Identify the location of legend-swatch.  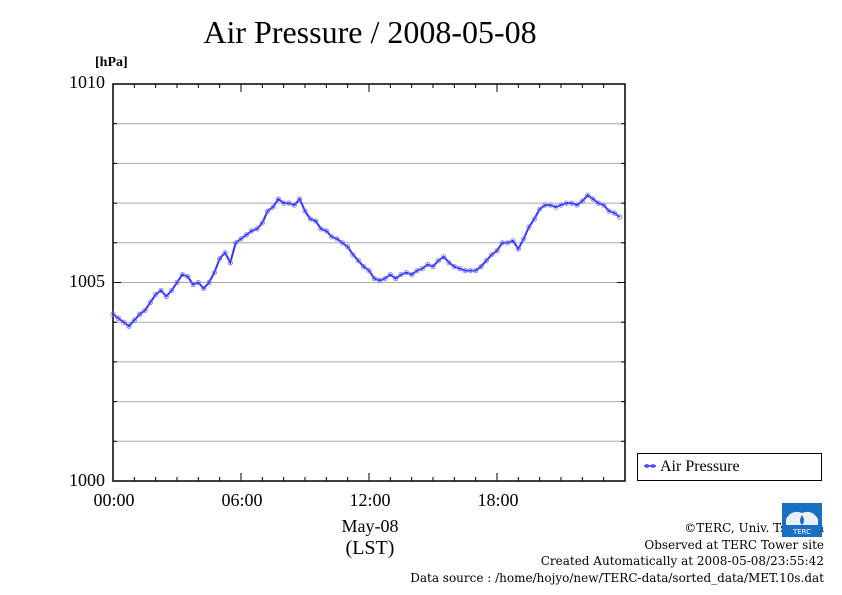
(650, 466).